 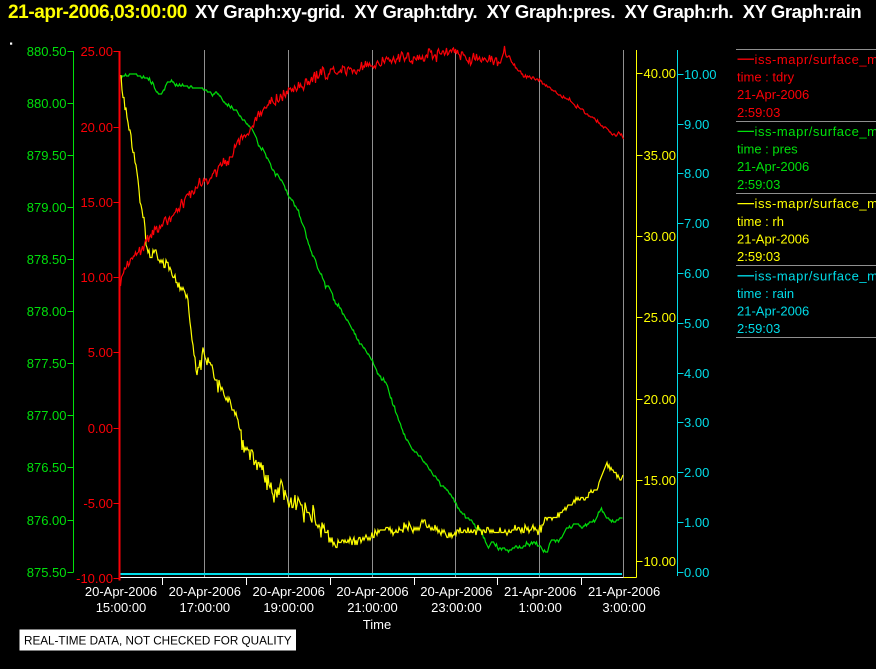 I want to click on svg-text: 3.00, so click(x=696, y=422).